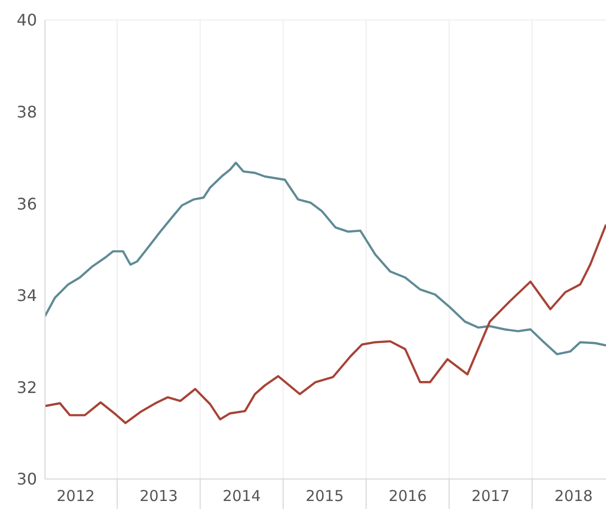  I want to click on x-tick-label: 2017, so click(491, 496).